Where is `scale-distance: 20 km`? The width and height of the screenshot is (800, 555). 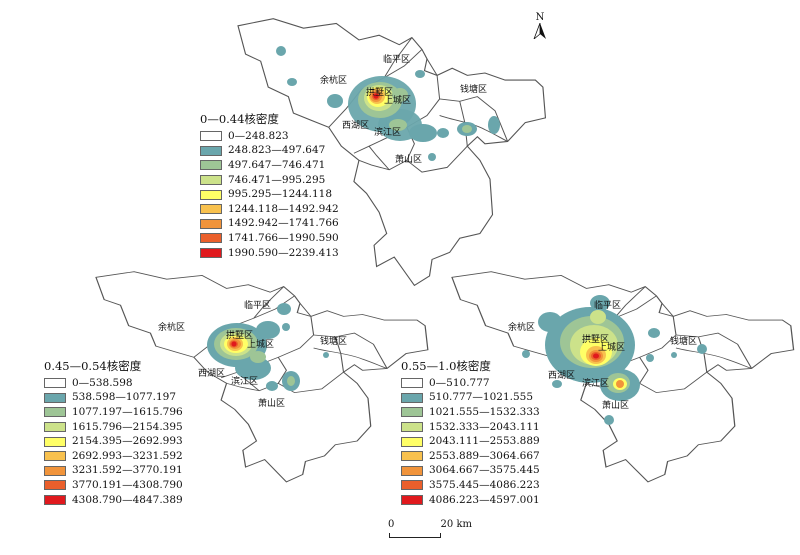
scale-distance: 20 km is located at coordinates (456, 524).